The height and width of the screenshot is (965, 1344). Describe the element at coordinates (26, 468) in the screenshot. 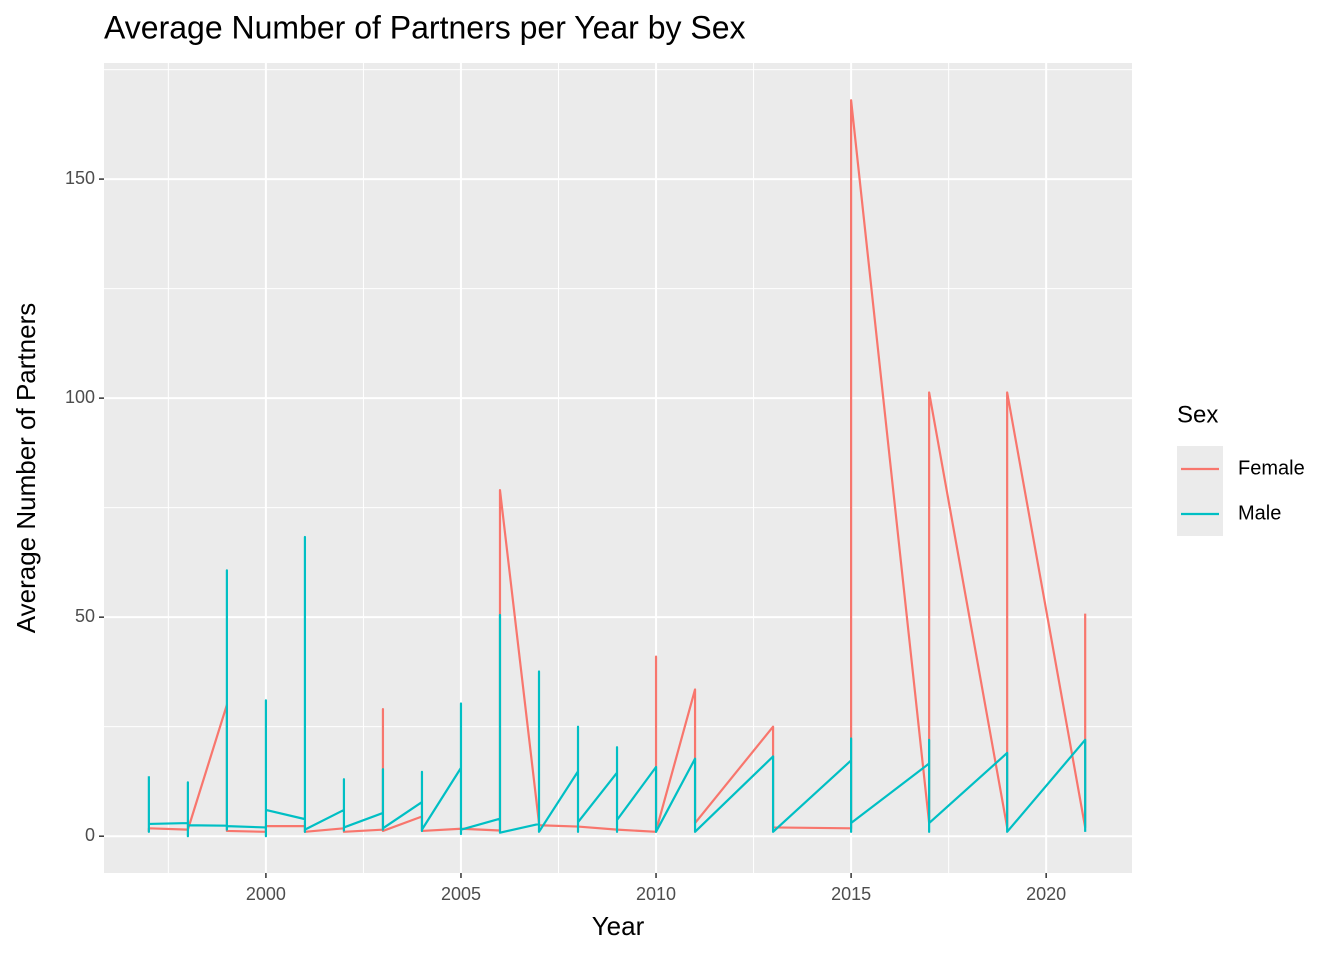

I see `y-axis-label: Average Number of Partners` at that location.